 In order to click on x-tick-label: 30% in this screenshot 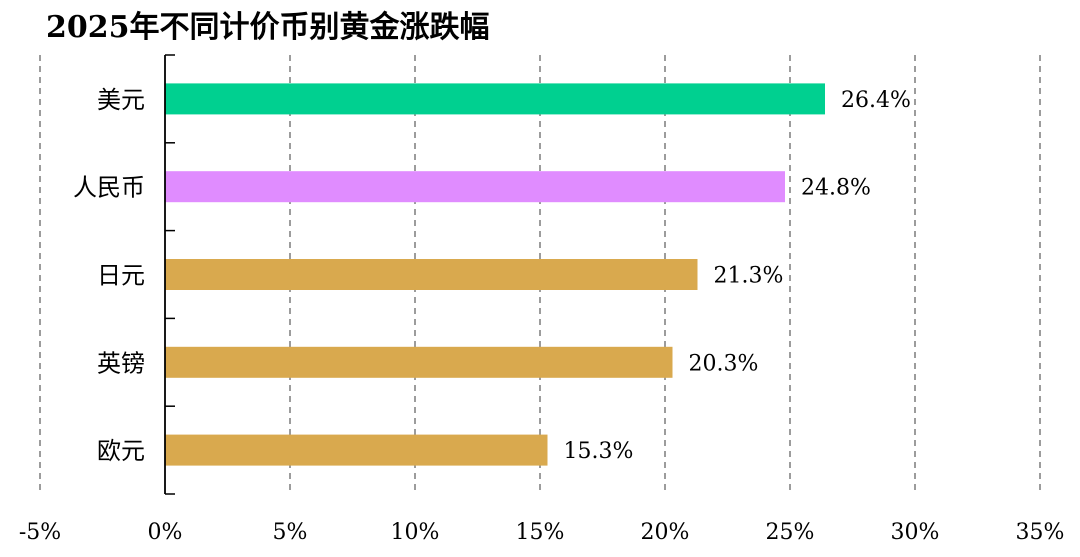, I will do `click(915, 532)`.